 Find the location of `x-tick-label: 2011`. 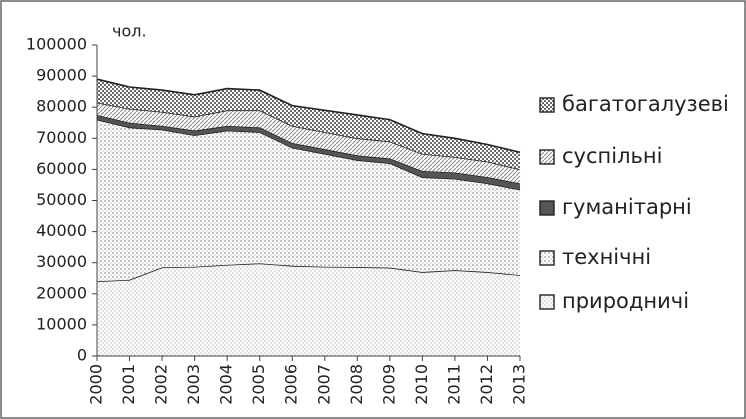

x-tick-label: 2011 is located at coordinates (453, 384).